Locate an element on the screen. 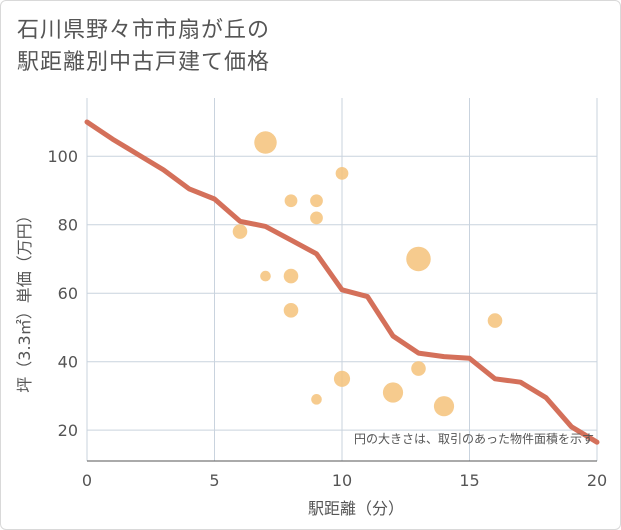 This screenshot has height=530, width=621. y-tick-labels: 20 40 60 80 100 is located at coordinates (62, 293).